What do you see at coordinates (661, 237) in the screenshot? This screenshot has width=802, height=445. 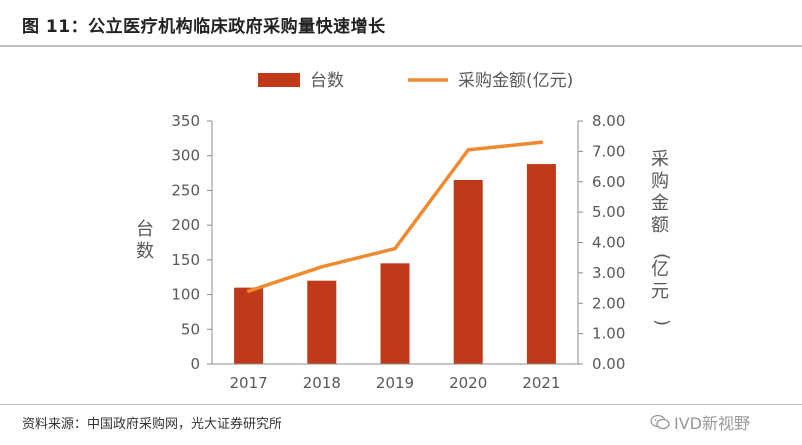 I see `right-axis-title: 采购金额(亿元)` at bounding box center [661, 237].